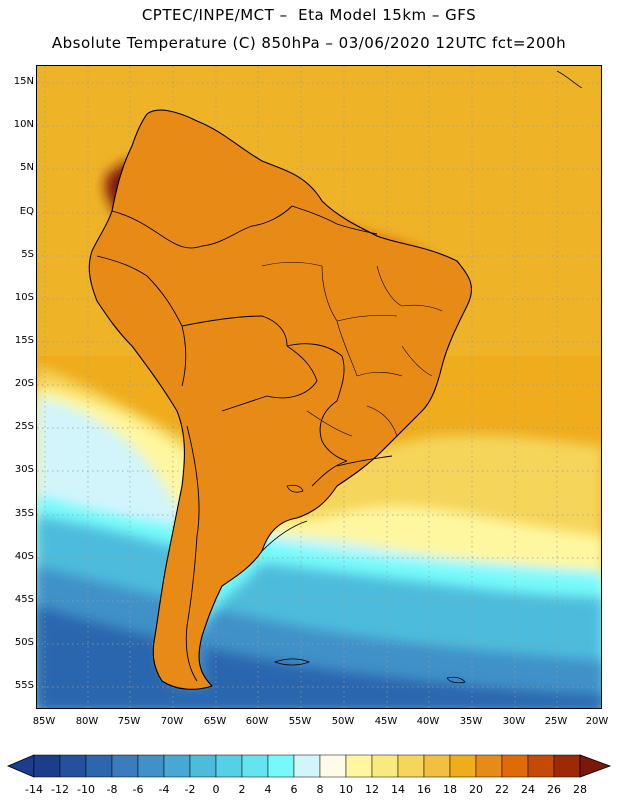  Describe the element at coordinates (352, 349) in the screenshot. I see `state-borders` at that location.